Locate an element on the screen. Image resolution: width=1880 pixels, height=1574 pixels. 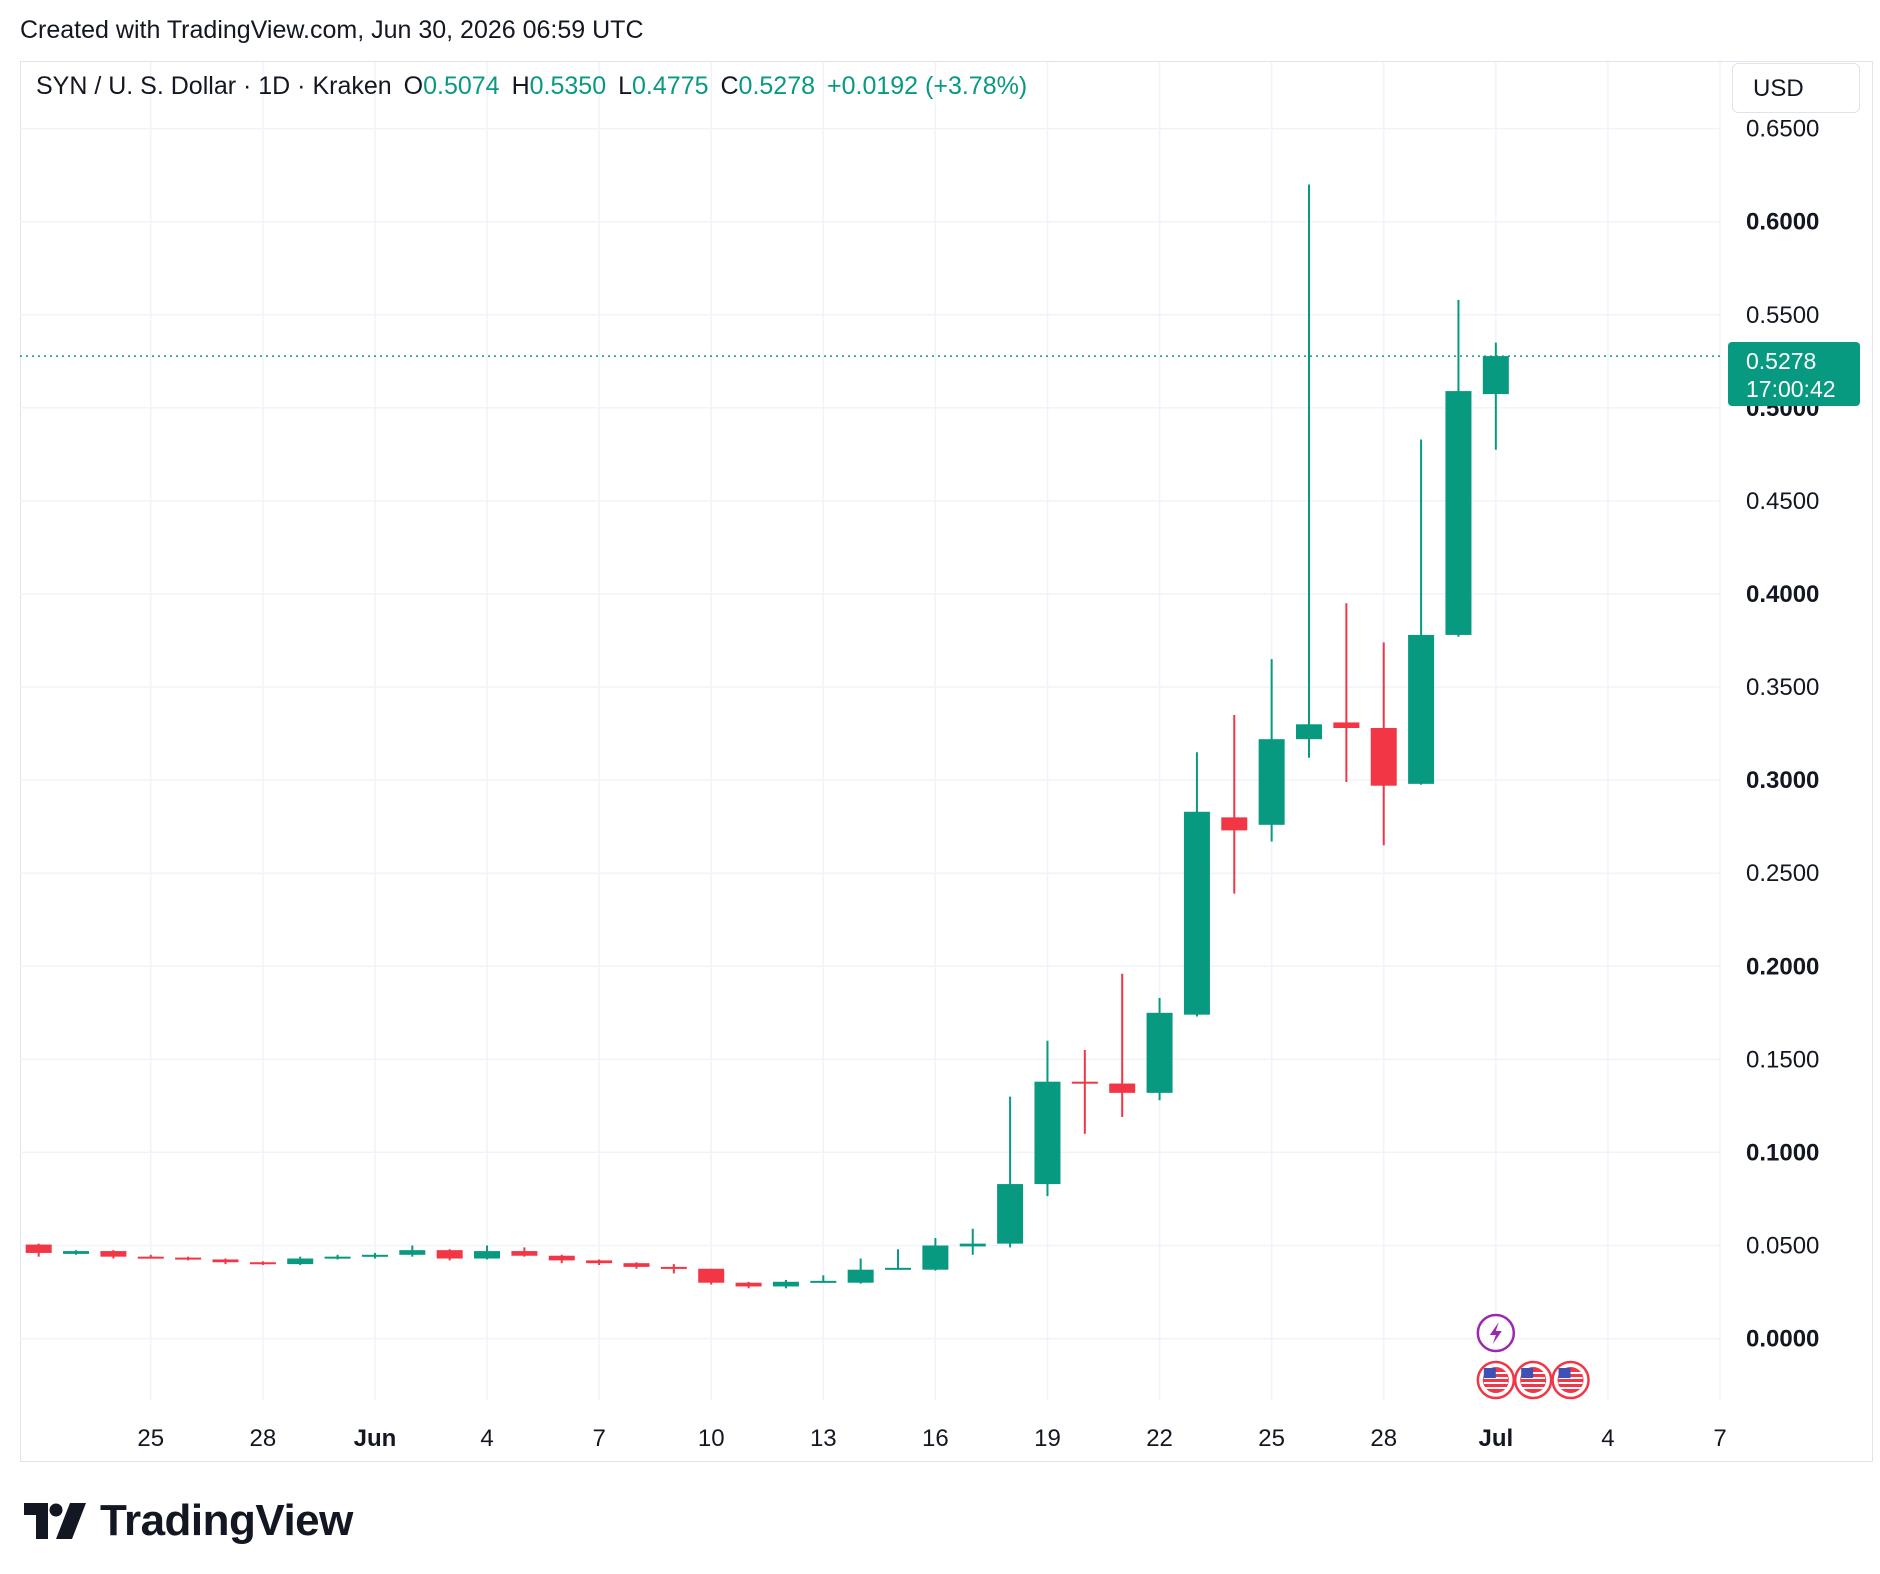
x-tick-label: 7 is located at coordinates (1719, 1438).